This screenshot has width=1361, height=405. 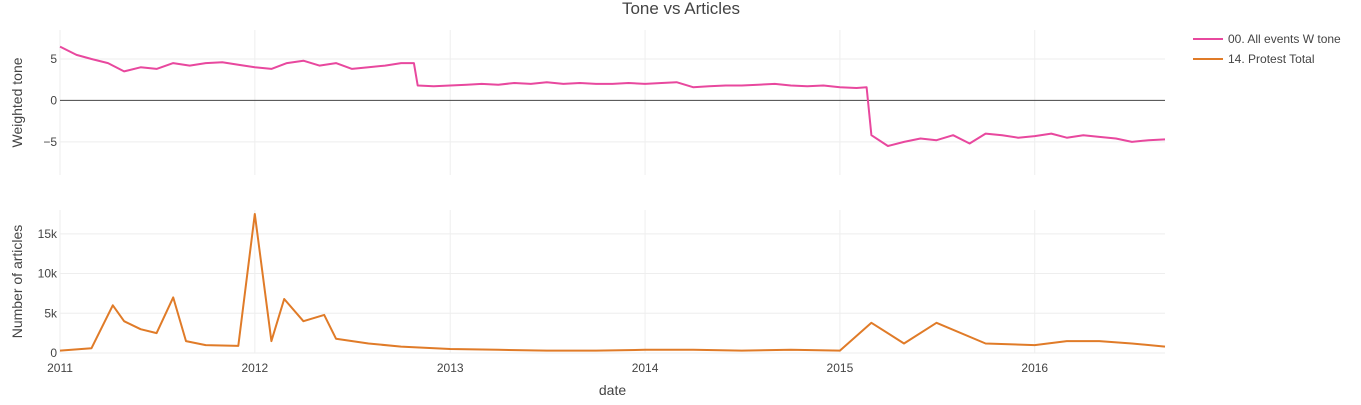 I want to click on x-tick-label: 2013, so click(x=450, y=368).